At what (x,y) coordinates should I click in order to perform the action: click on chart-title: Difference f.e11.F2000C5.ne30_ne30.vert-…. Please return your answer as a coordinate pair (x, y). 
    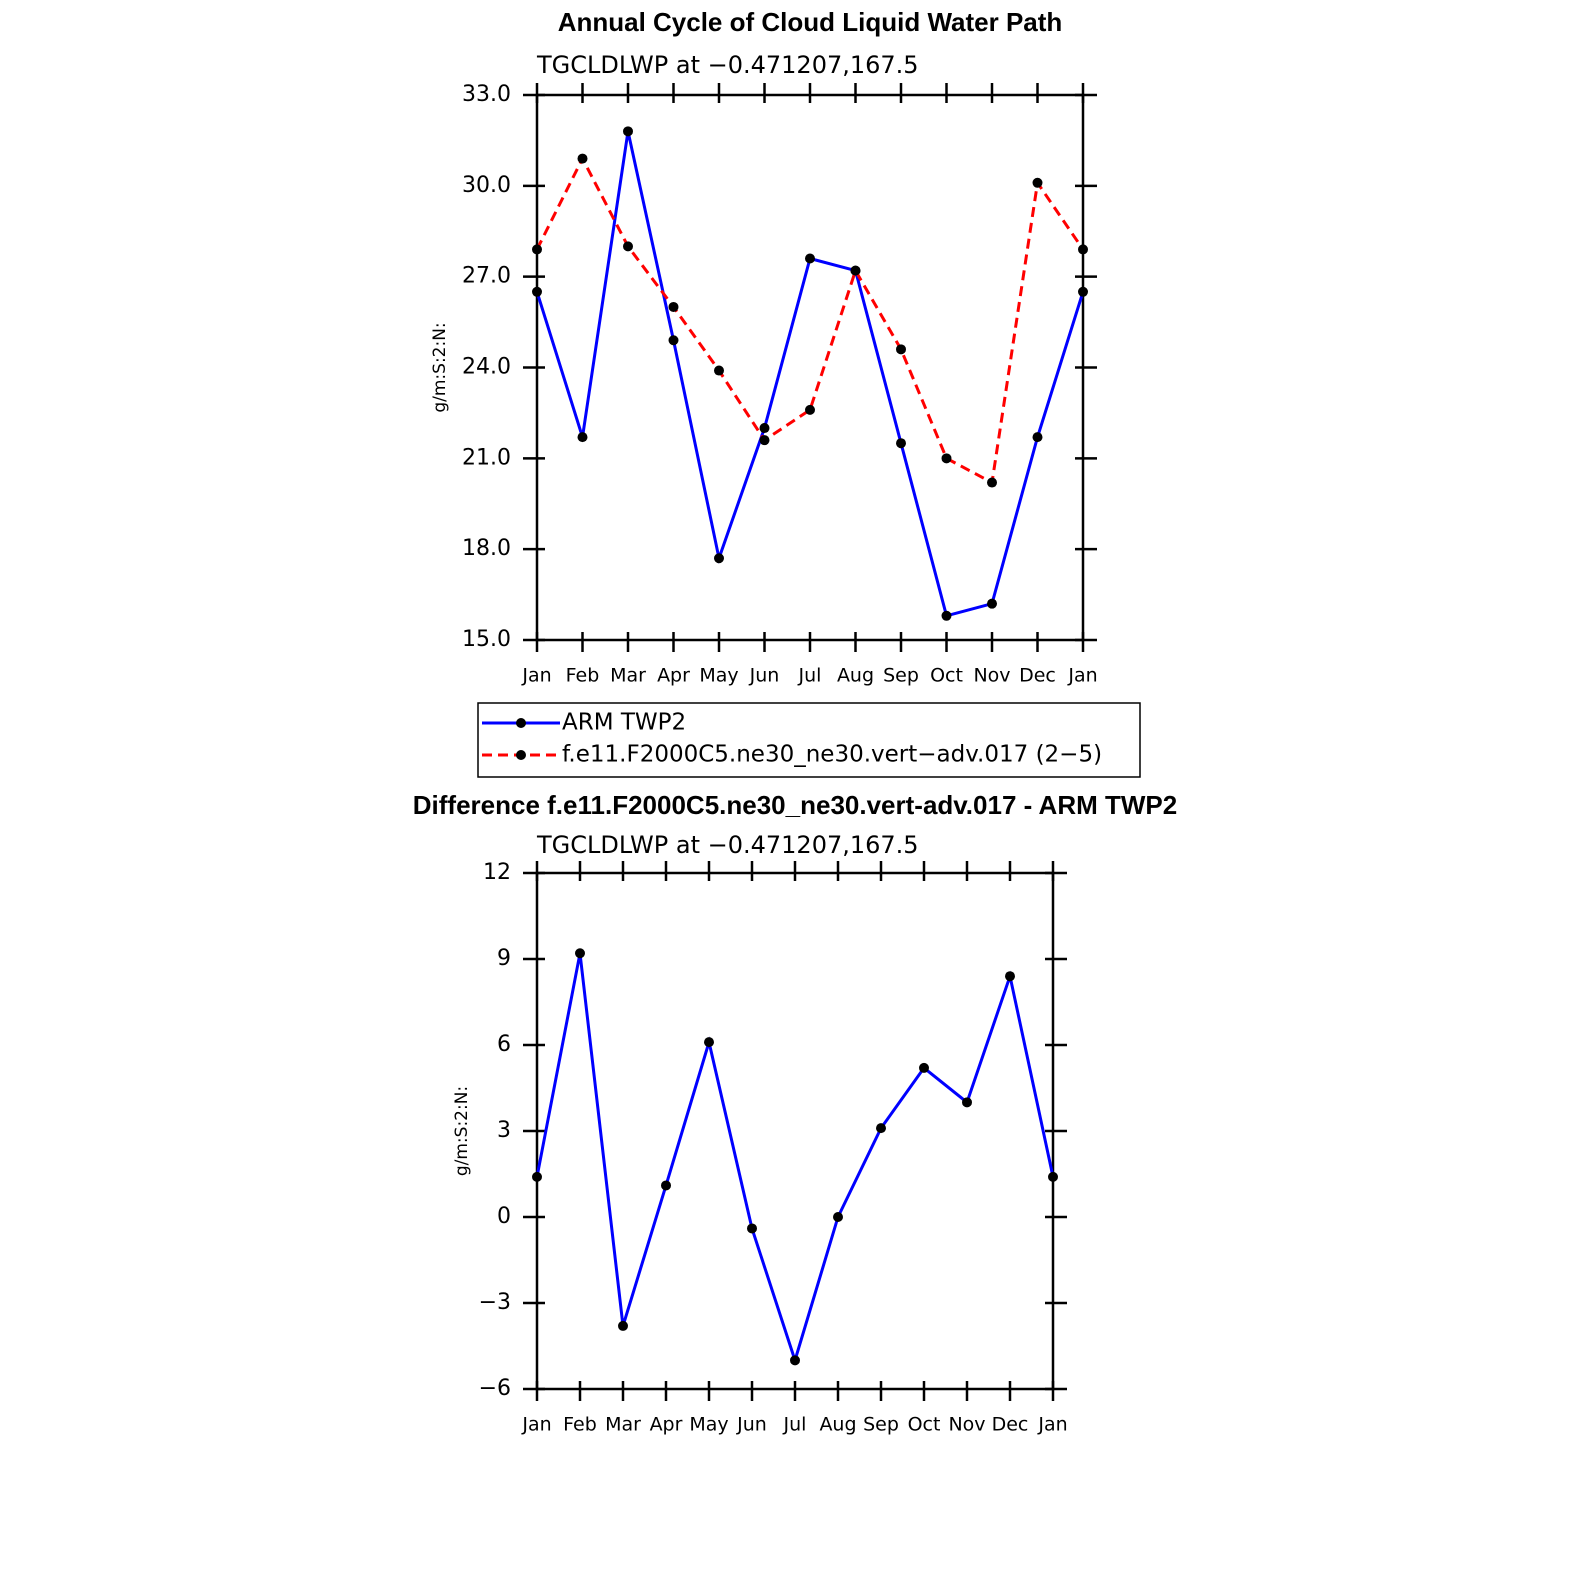
    Looking at the image, I should click on (795, 805).